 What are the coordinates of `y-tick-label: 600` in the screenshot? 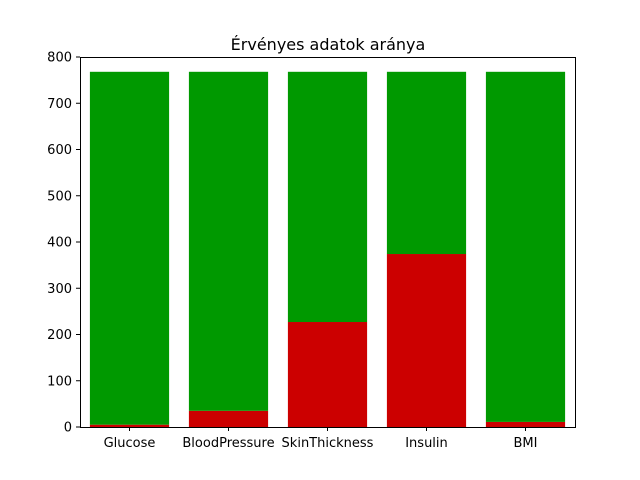 It's located at (59, 150).